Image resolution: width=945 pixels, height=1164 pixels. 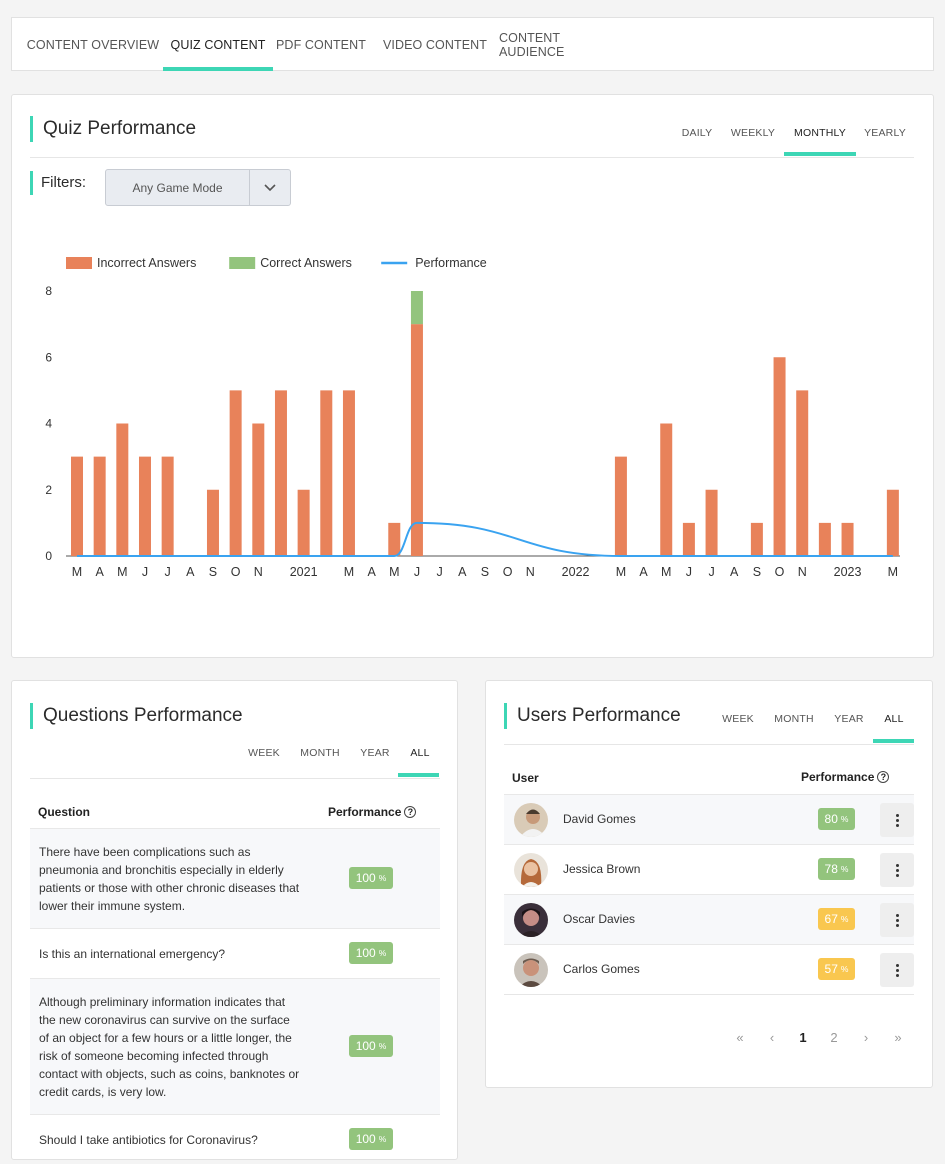 What do you see at coordinates (113, 129) in the screenshot?
I see `quiz-performance-title: Quiz Performance` at bounding box center [113, 129].